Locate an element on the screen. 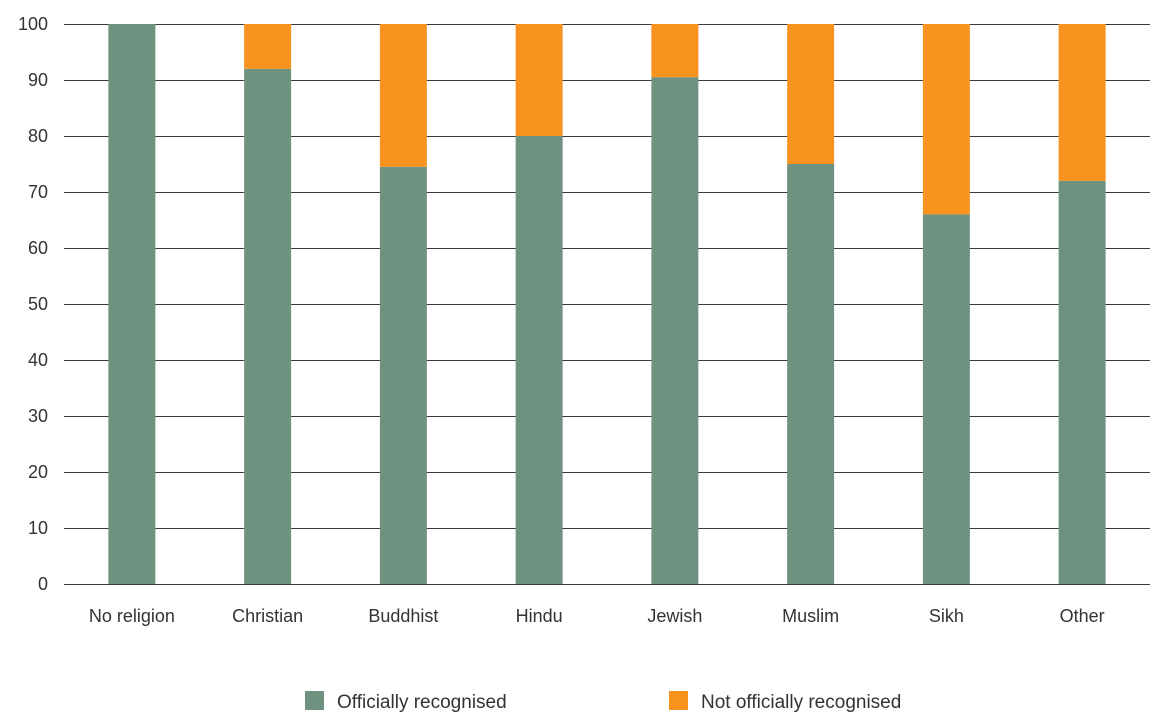 The width and height of the screenshot is (1160, 717). bar-hindu-not-recognised is located at coordinates (539, 80).